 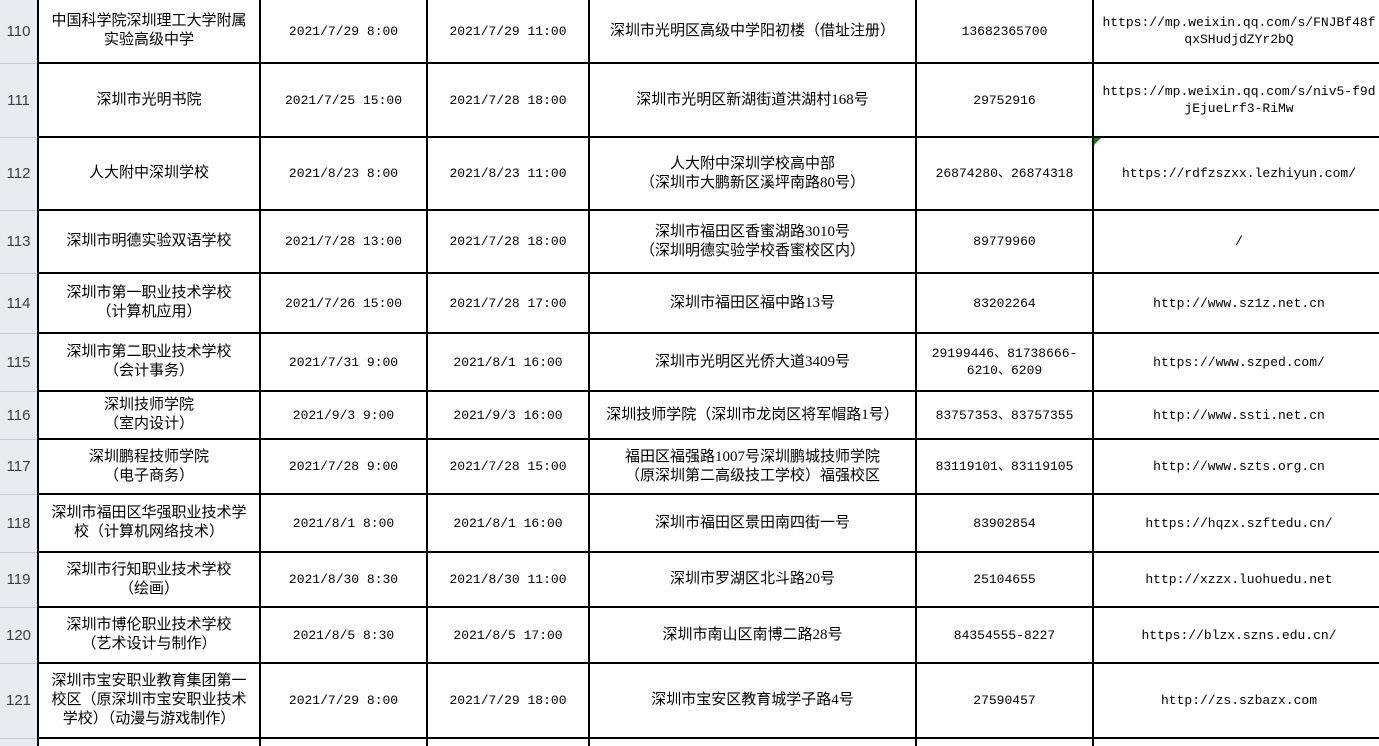 What do you see at coordinates (508, 579) in the screenshot?
I see `end-time-cell: 2021/8/30 11:00` at bounding box center [508, 579].